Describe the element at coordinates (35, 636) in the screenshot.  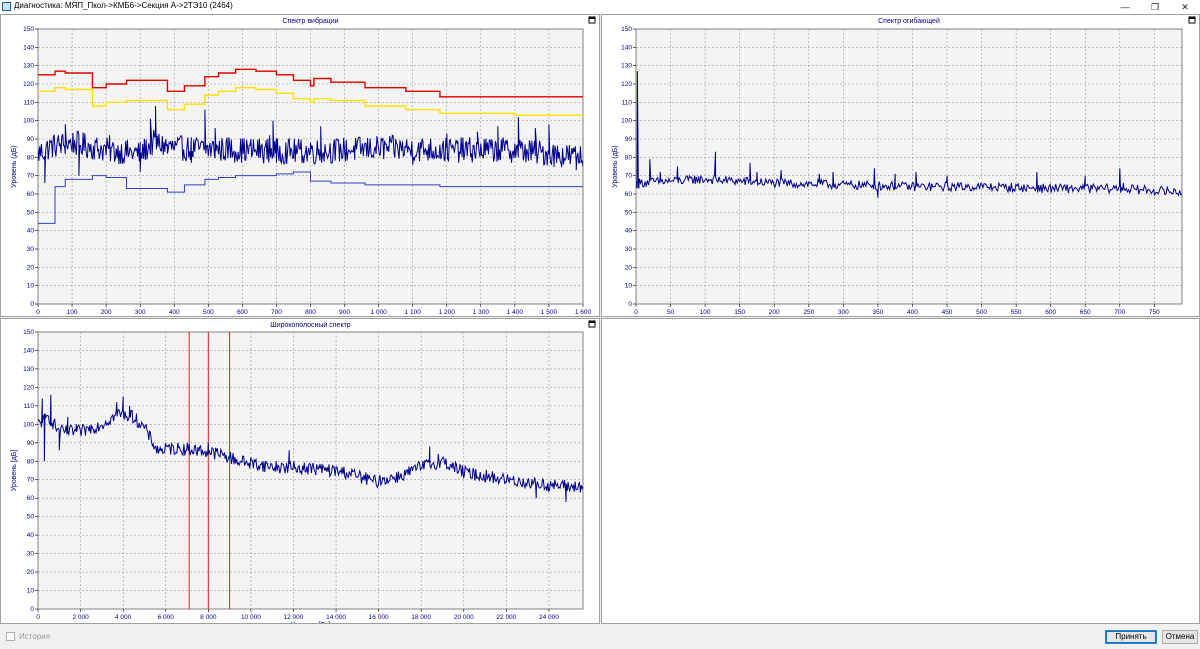
I see `history-label: История` at that location.